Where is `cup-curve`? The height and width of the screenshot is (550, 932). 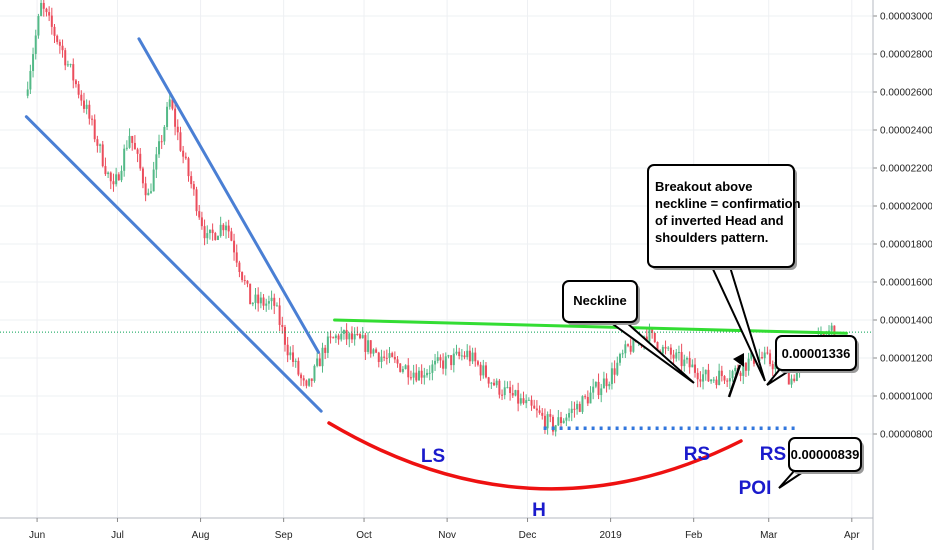 cup-curve is located at coordinates (535, 456).